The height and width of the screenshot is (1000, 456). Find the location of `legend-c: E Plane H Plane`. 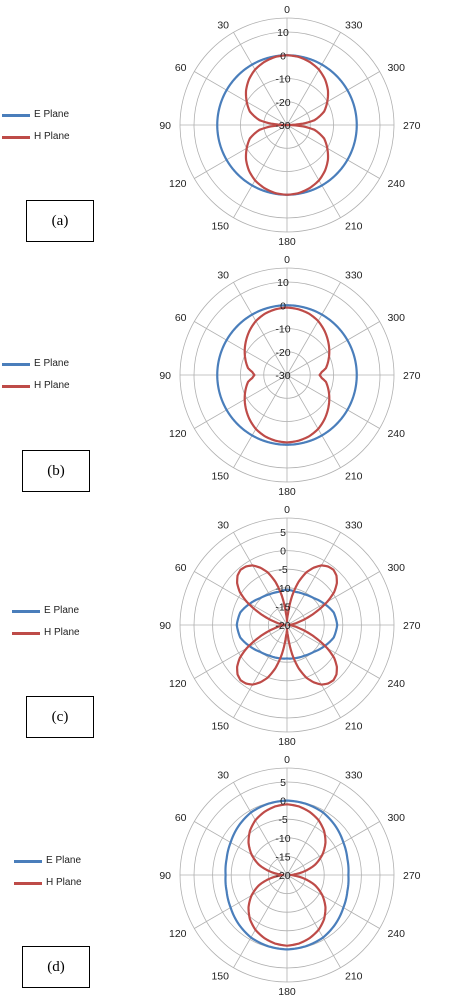

legend-c: E Plane H Plane is located at coordinates (57, 625).